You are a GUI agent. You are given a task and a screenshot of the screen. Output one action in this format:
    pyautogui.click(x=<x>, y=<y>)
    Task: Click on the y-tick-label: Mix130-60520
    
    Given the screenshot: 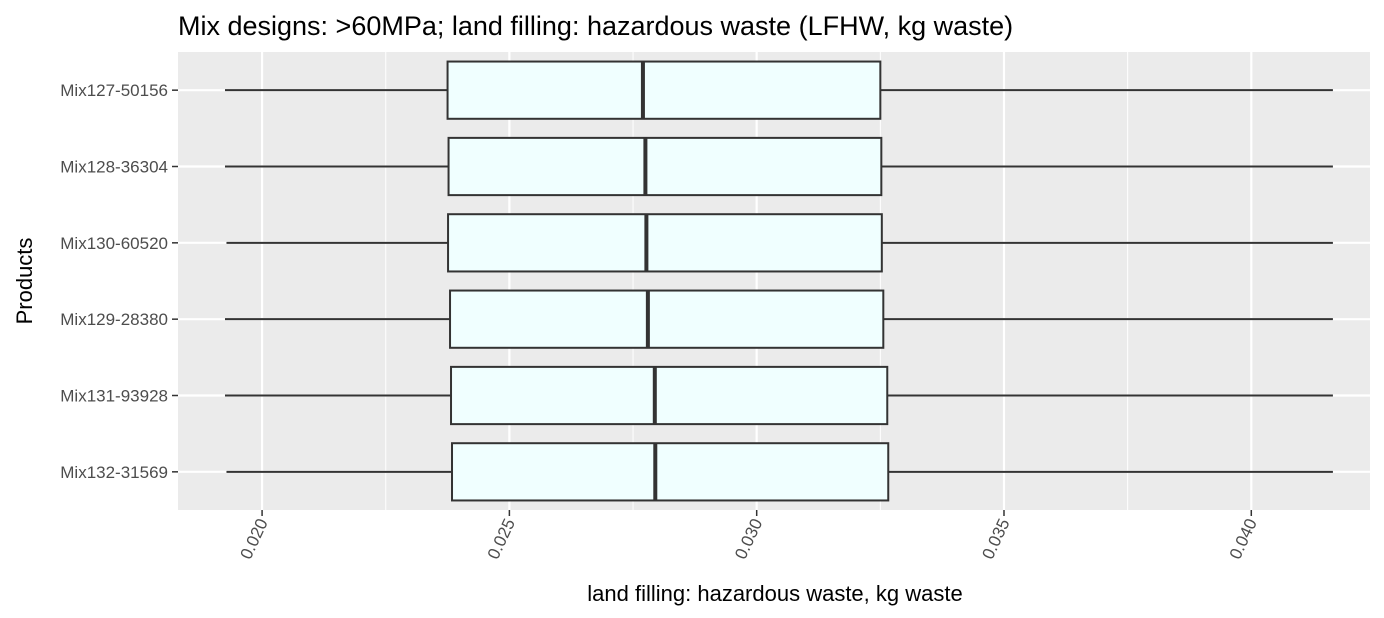 What is the action you would take?
    pyautogui.click(x=114, y=243)
    